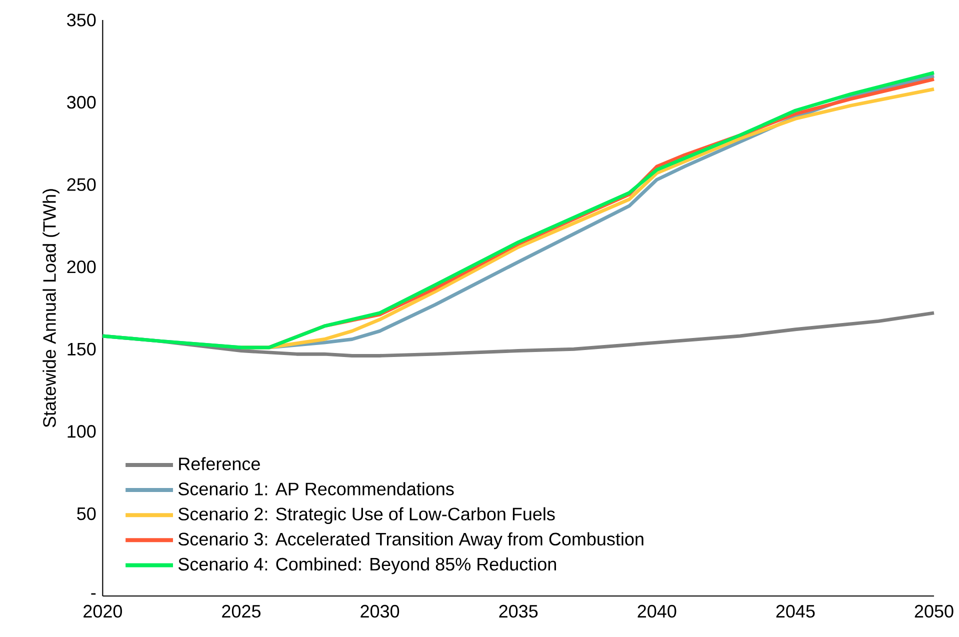 The height and width of the screenshot is (637, 959). Describe the element at coordinates (86, 513) in the screenshot. I see `y-tick-label: 50` at that location.